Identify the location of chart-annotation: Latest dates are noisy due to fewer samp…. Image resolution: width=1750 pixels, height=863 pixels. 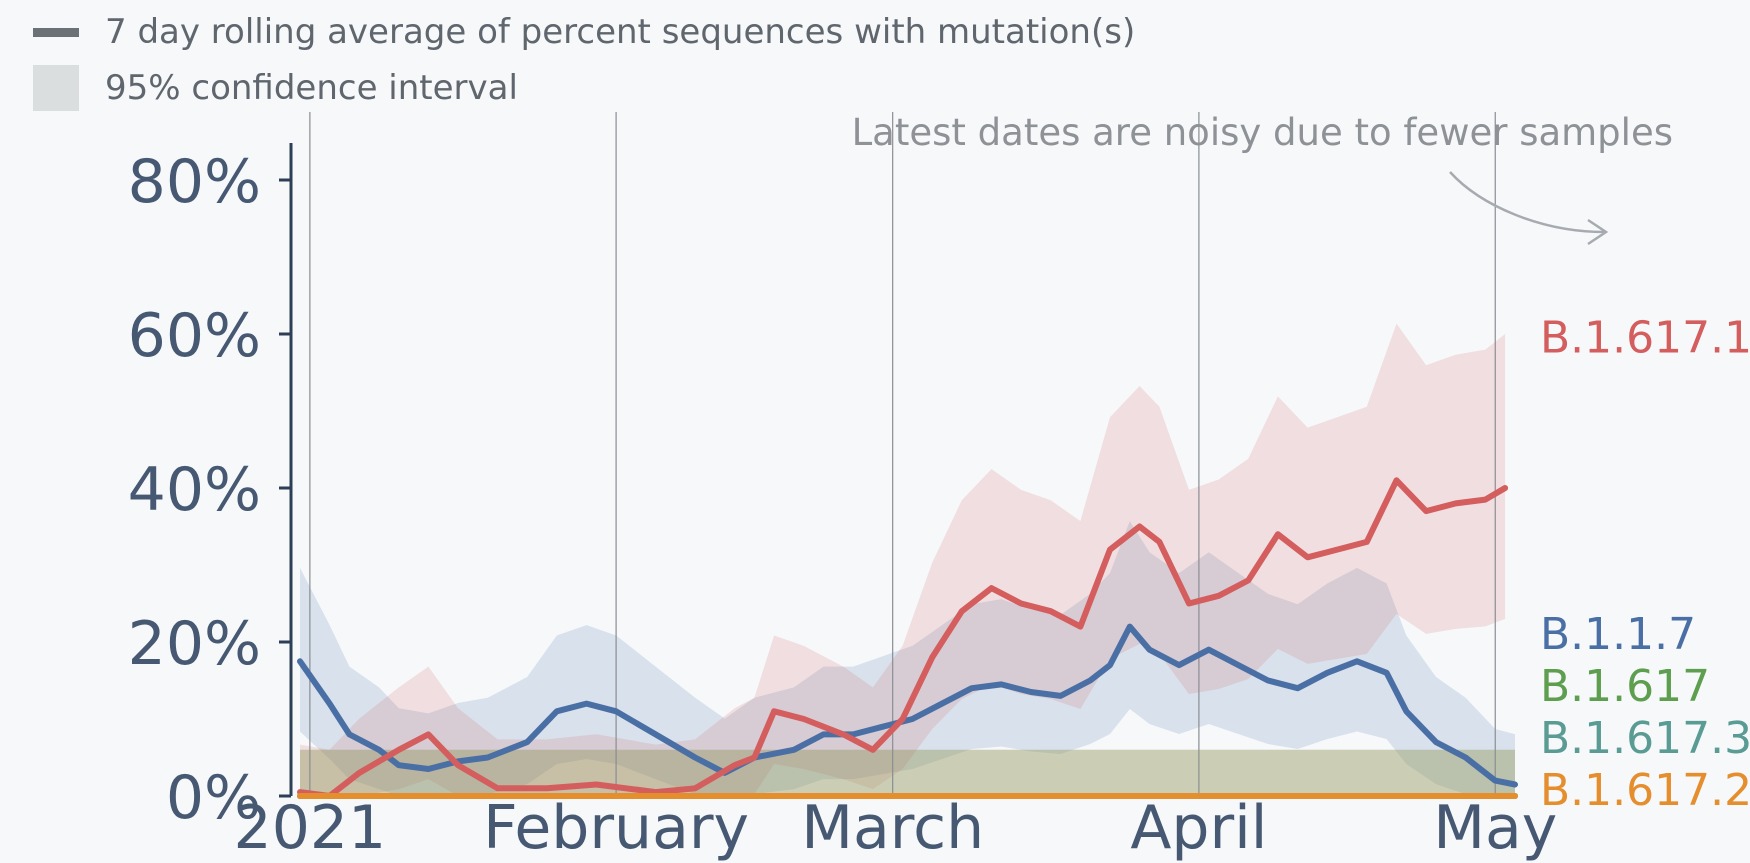
(1262, 132).